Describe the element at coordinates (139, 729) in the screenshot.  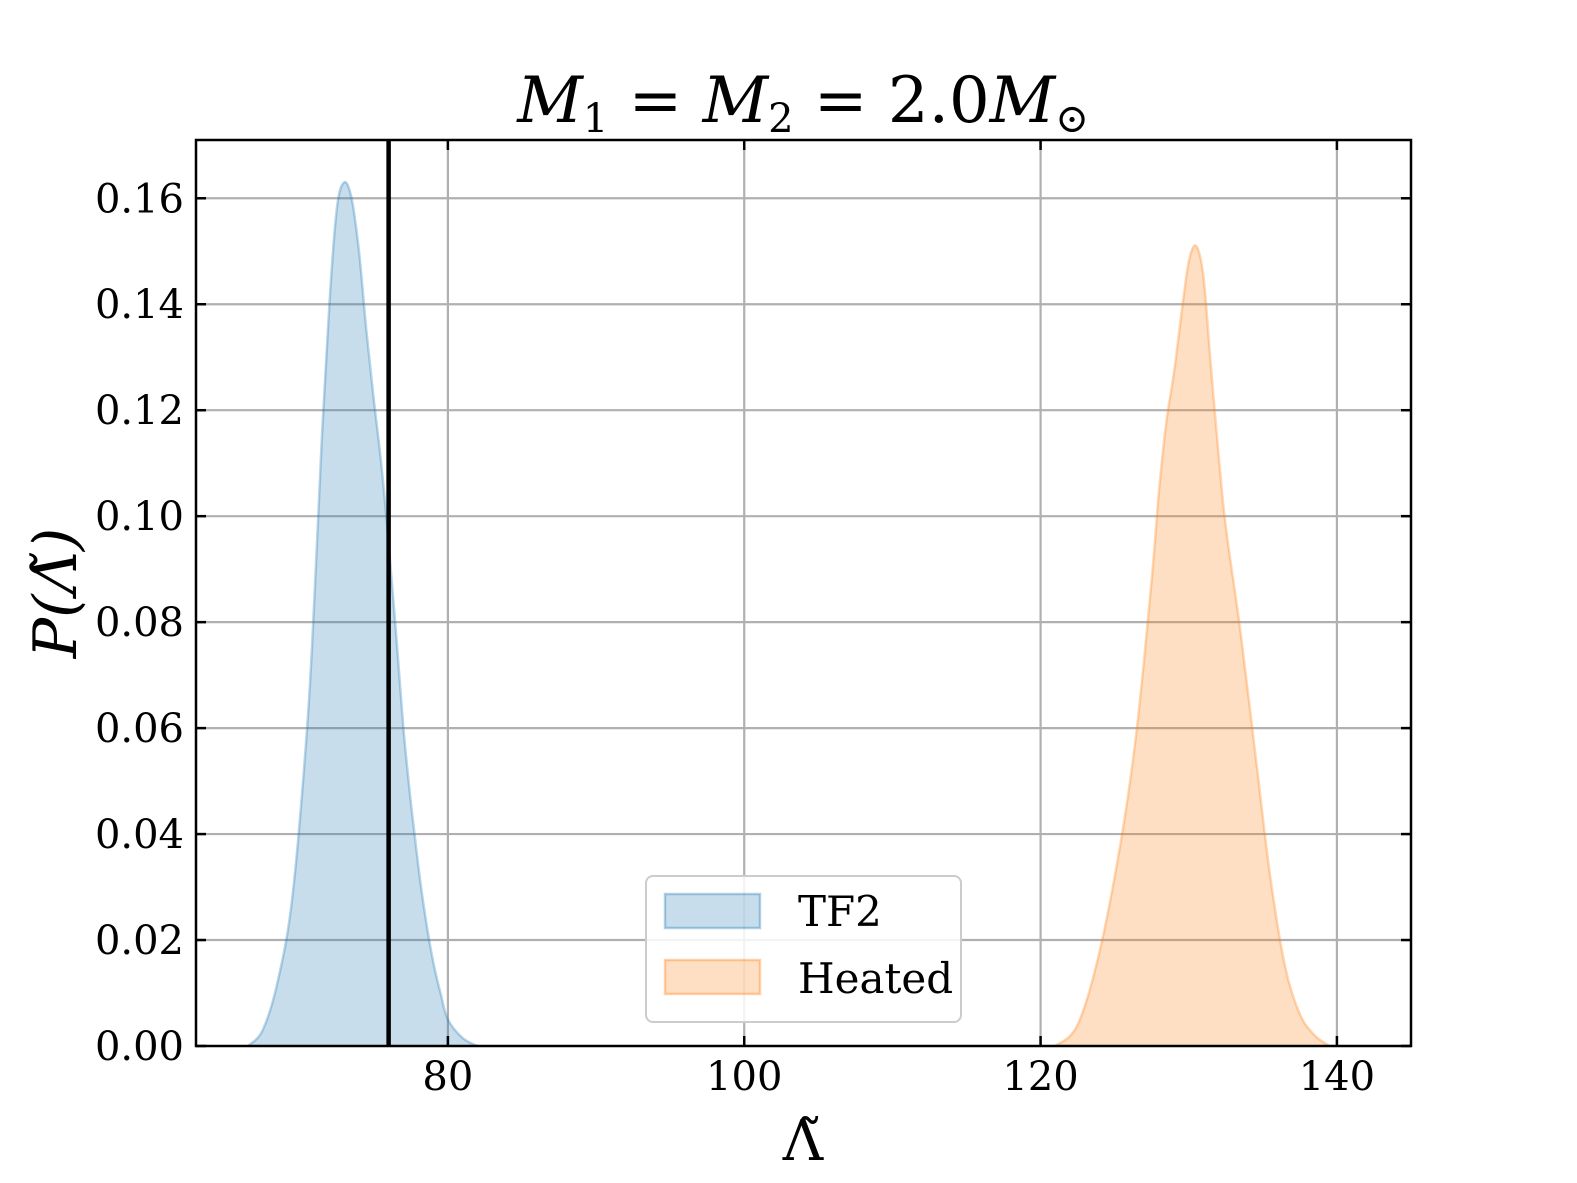
I see `y-tick-label: 0.06` at that location.